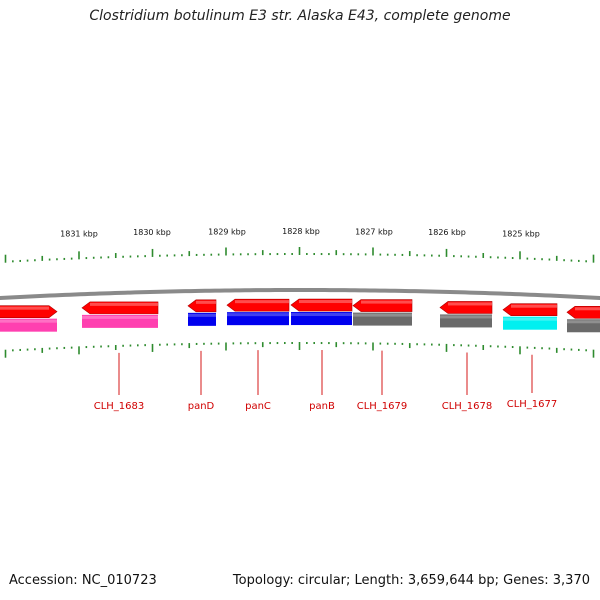 Image resolution: width=600 pixels, height=600 pixels. What do you see at coordinates (322, 406) in the screenshot?
I see `gene-label: panB` at bounding box center [322, 406].